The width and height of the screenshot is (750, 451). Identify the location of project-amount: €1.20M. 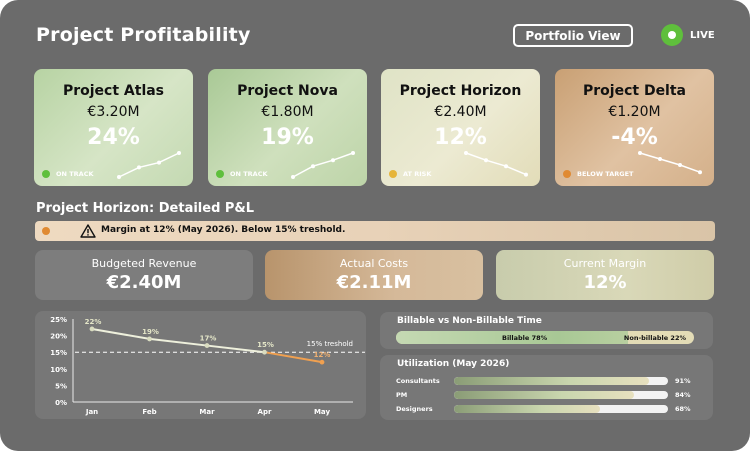
(634, 112).